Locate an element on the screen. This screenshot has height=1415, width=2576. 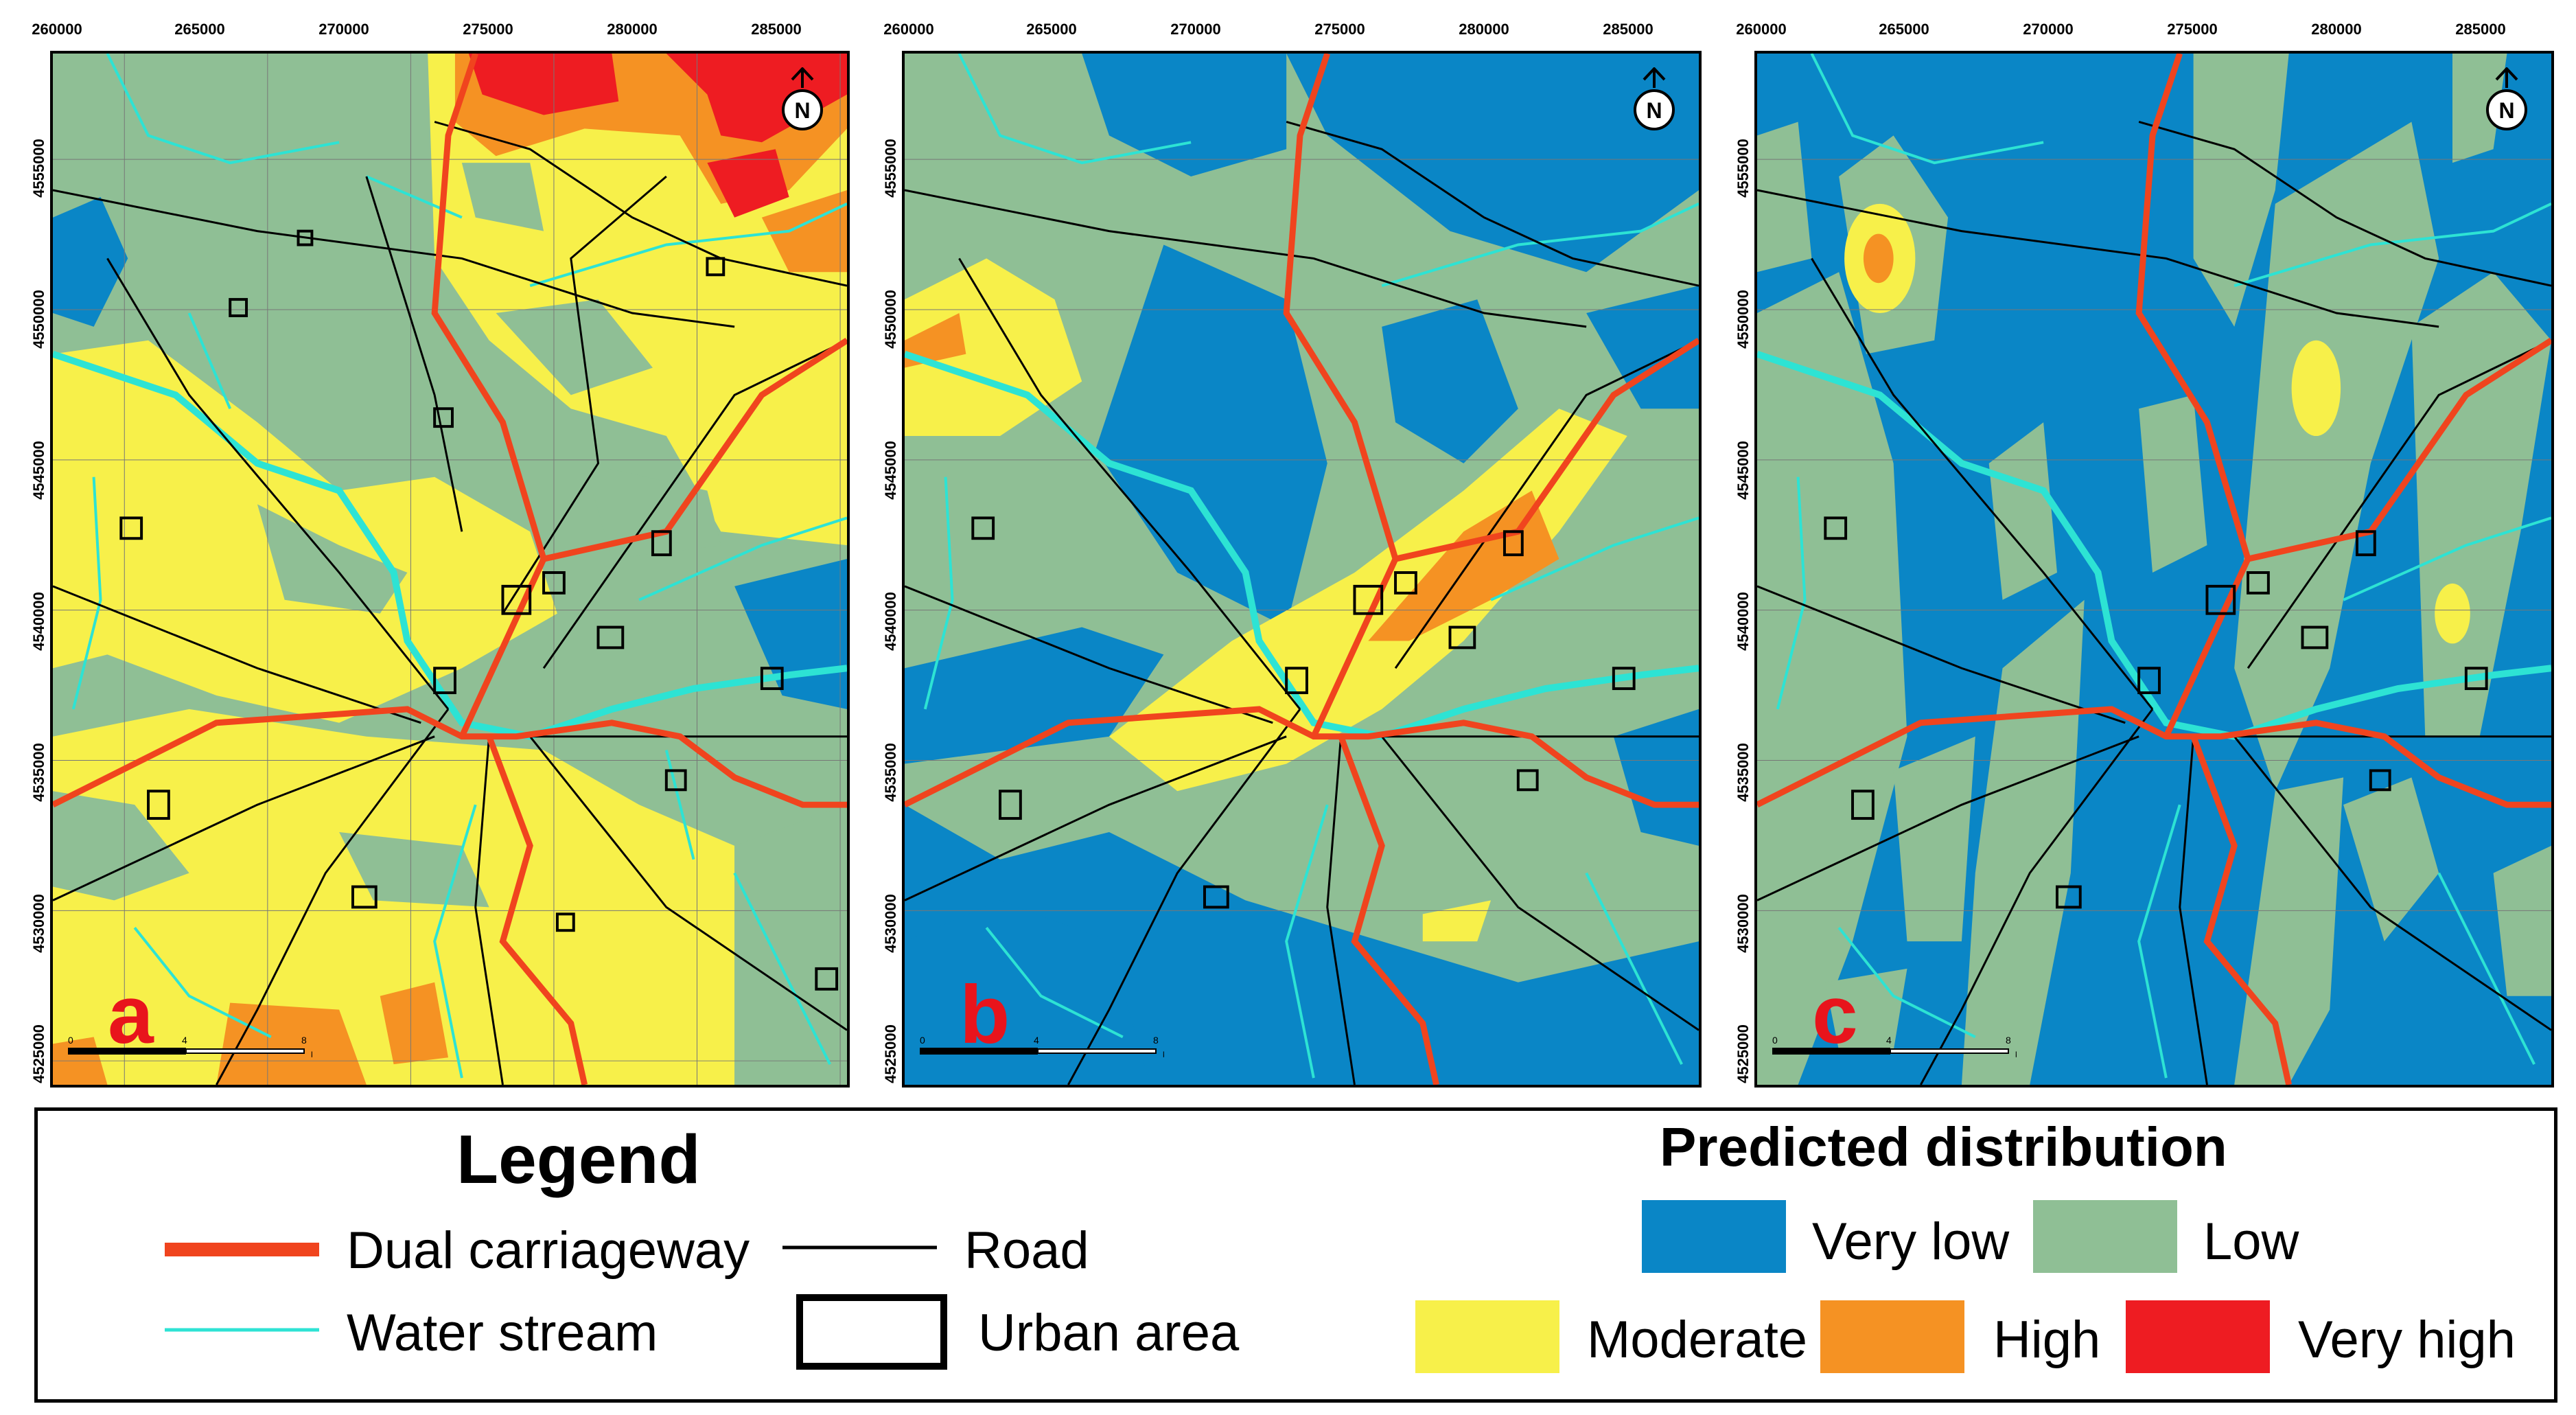
panel-letter-a: a is located at coordinates (131, 1015).